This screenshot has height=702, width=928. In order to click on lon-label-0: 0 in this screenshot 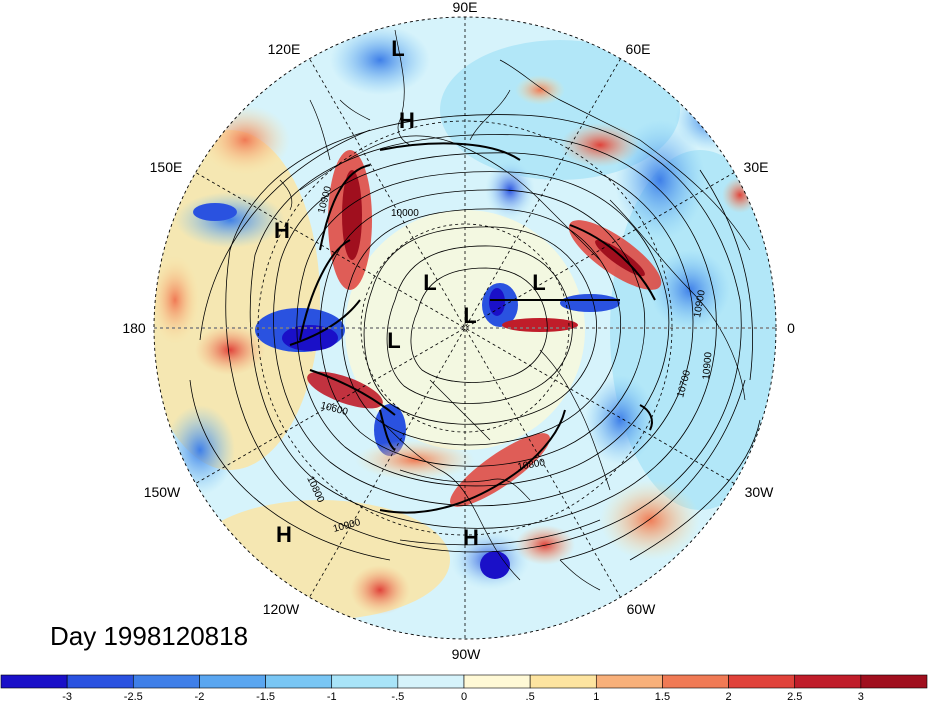, I will do `click(791, 328)`.